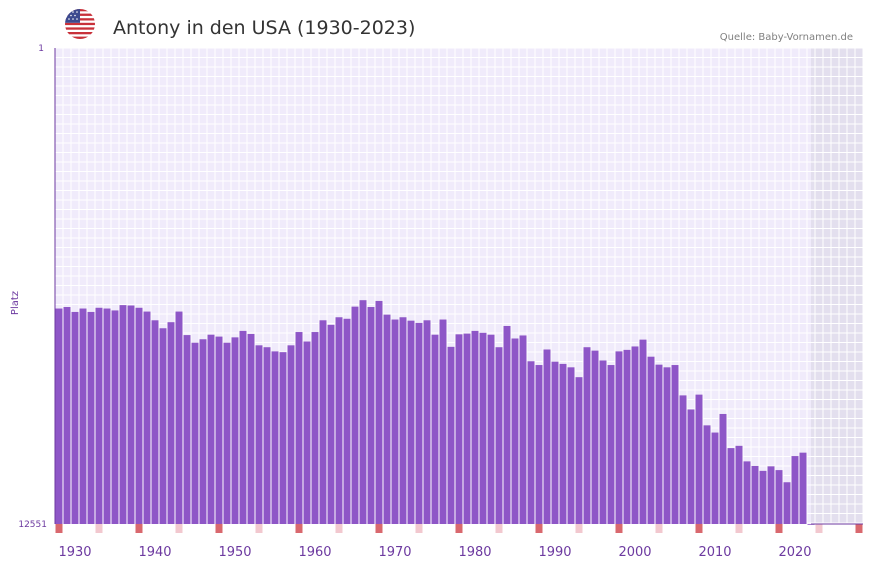 The width and height of the screenshot is (873, 567). What do you see at coordinates (859, 528) in the screenshot?
I see `year-marker-2028` at bounding box center [859, 528].